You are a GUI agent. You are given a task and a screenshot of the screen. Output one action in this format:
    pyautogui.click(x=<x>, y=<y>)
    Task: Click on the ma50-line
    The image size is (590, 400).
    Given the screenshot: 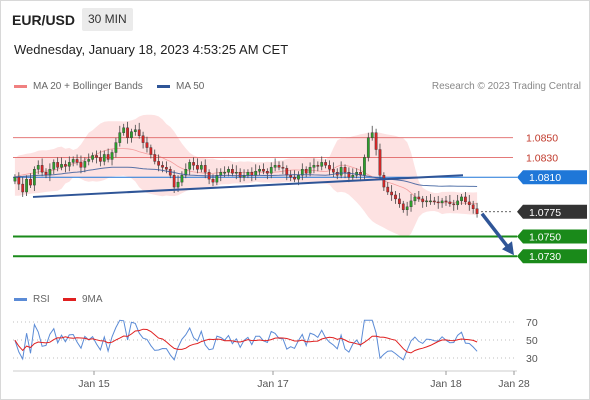 What is the action you would take?
    pyautogui.click(x=246, y=176)
    